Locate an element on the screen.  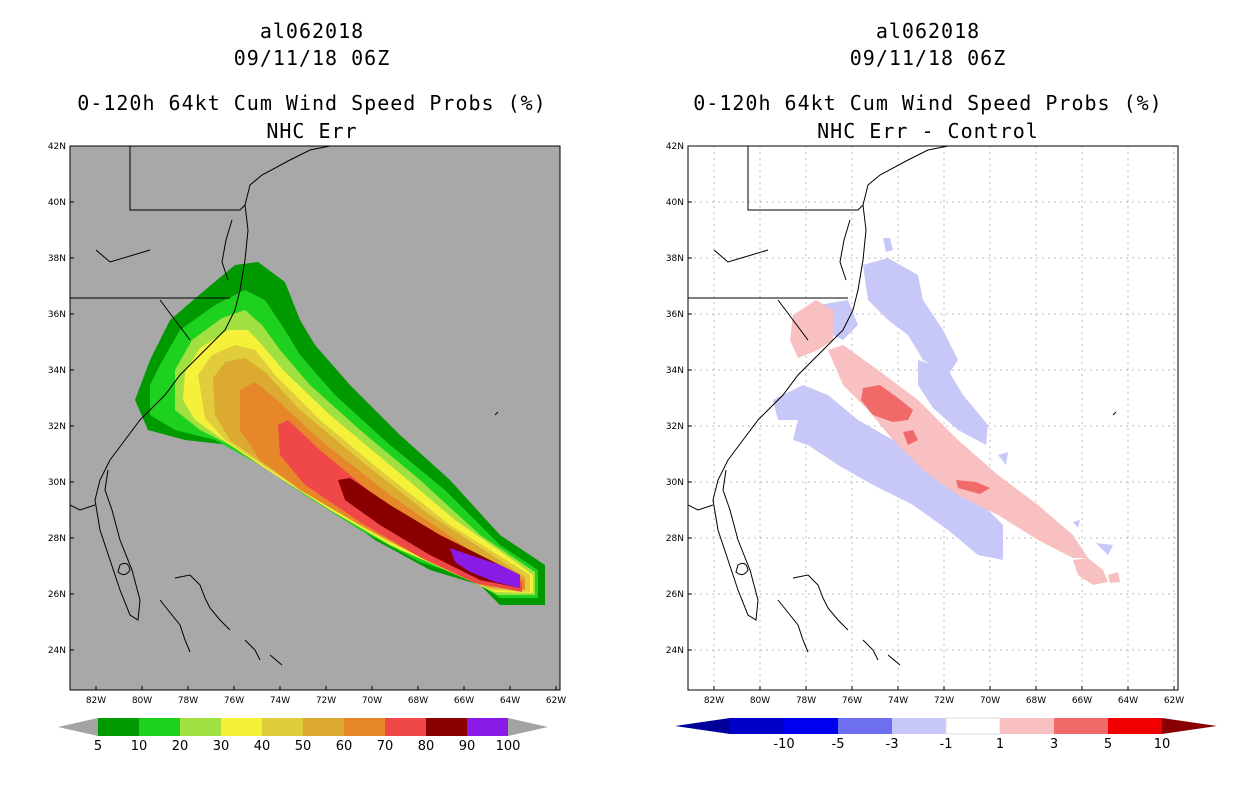
right-lat-labels: 42N 40N 38N 36N 34N 32N 30N 28N 26N 24N is located at coordinates (679, 399).